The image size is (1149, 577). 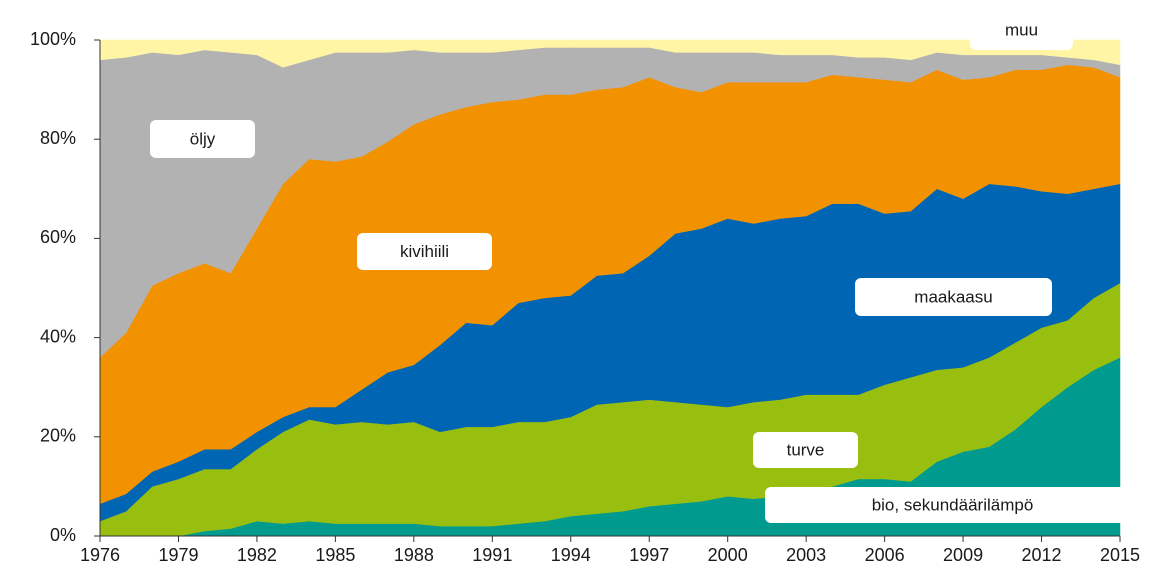 What do you see at coordinates (58, 336) in the screenshot?
I see `y-tick-label: 40%` at bounding box center [58, 336].